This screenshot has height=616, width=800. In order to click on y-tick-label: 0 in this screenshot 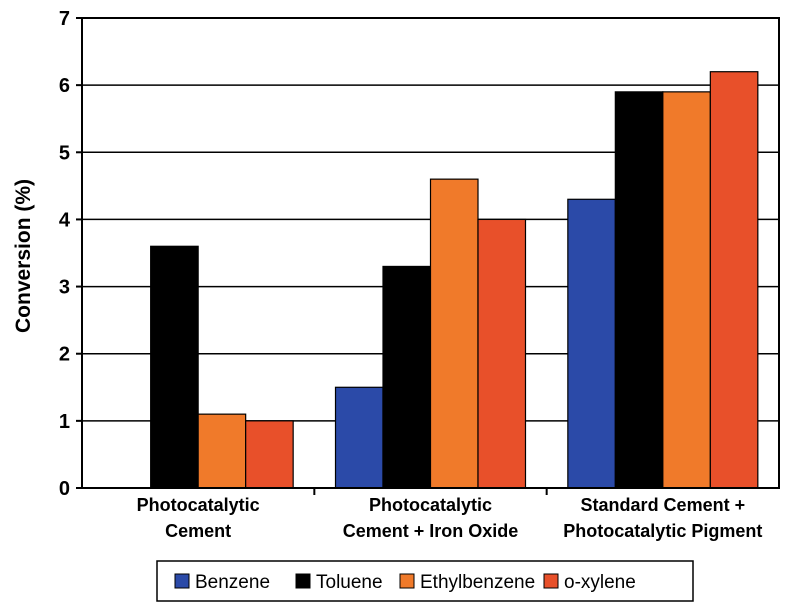, I will do `click(64, 489)`.